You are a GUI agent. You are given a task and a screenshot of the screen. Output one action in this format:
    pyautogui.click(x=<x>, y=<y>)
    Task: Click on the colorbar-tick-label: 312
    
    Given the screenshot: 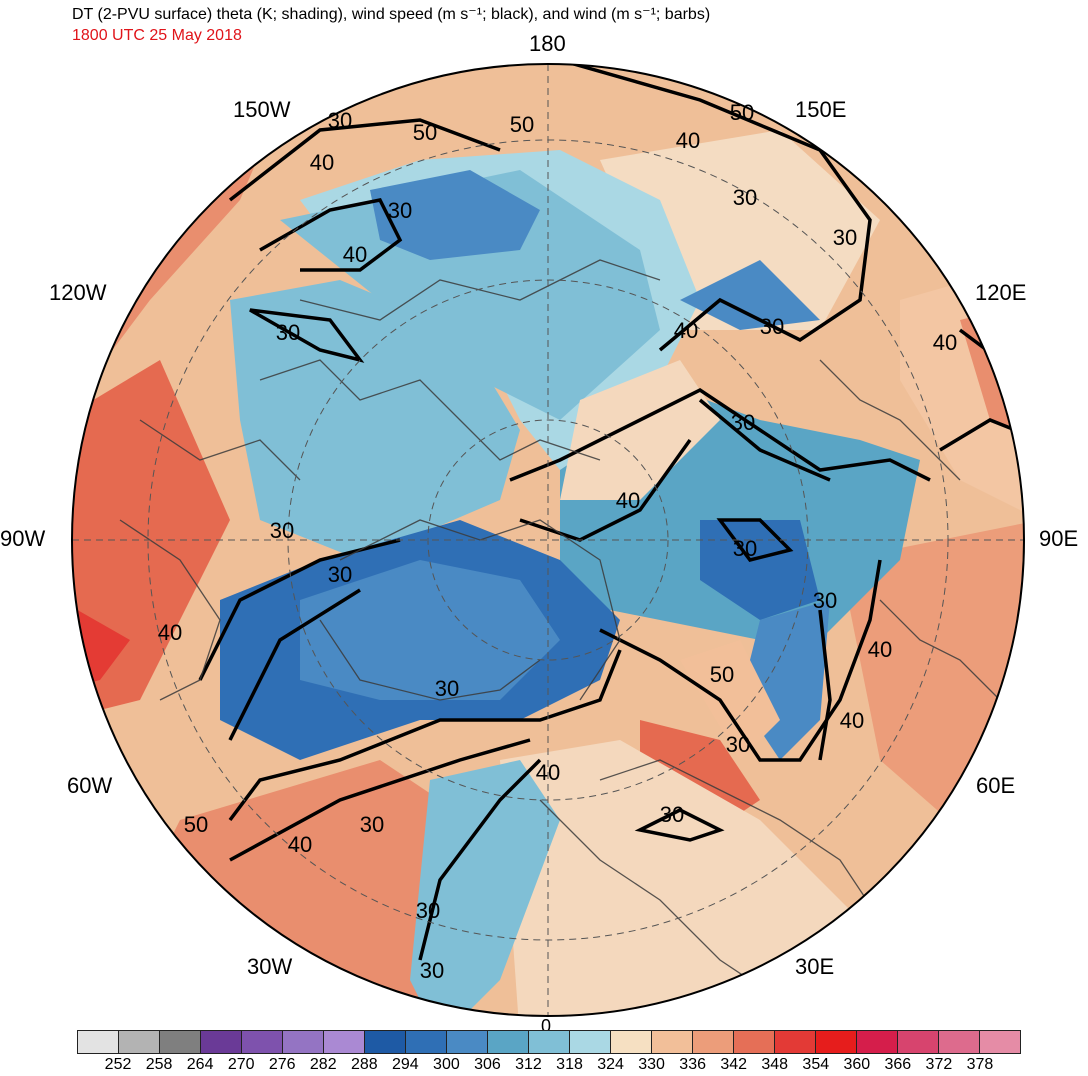 What is the action you would take?
    pyautogui.click(x=528, y=1064)
    